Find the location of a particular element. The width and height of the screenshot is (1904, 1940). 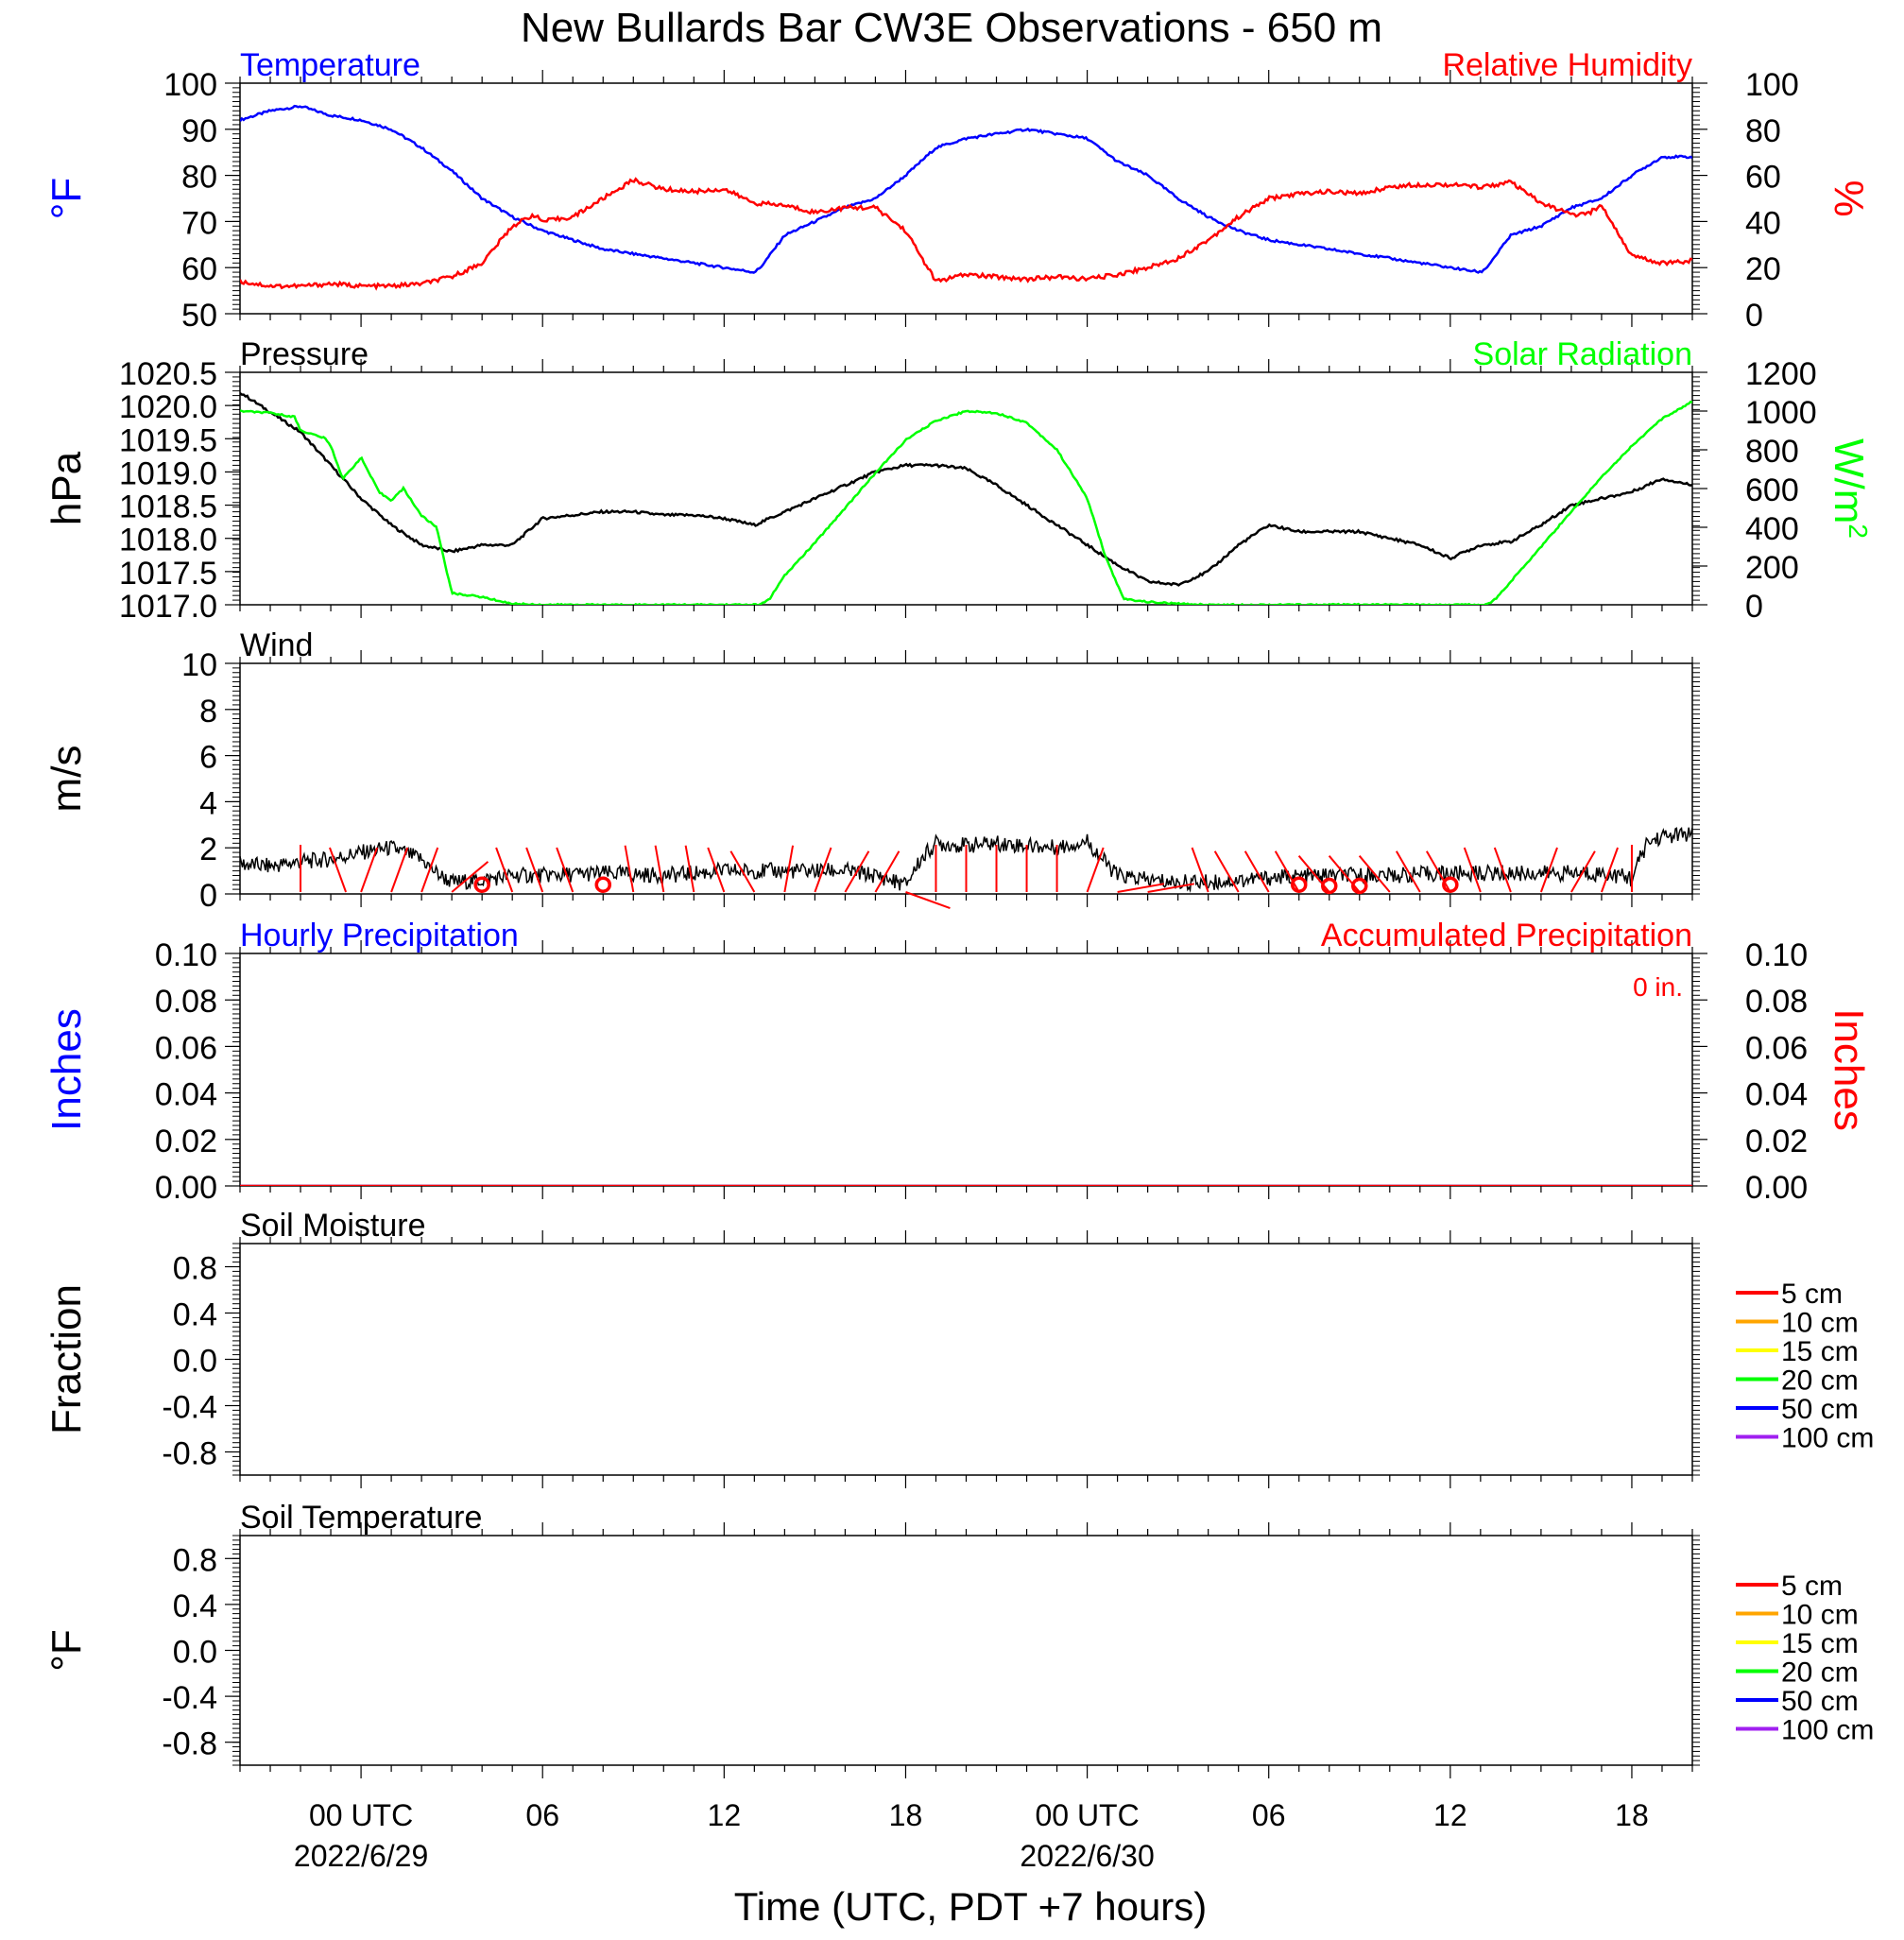

y-tick-label: 0.08 is located at coordinates (186, 1002).